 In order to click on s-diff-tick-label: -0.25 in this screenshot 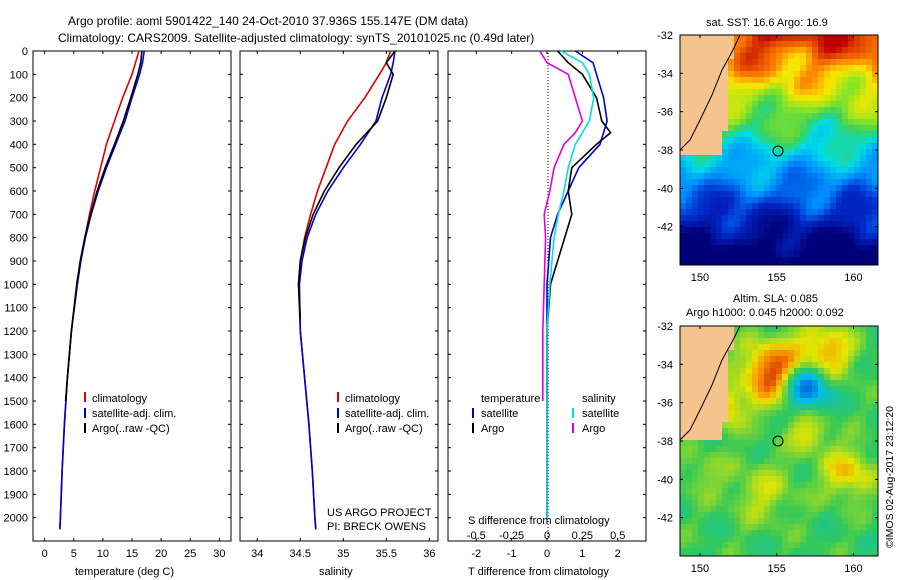, I will do `click(511, 536)`.